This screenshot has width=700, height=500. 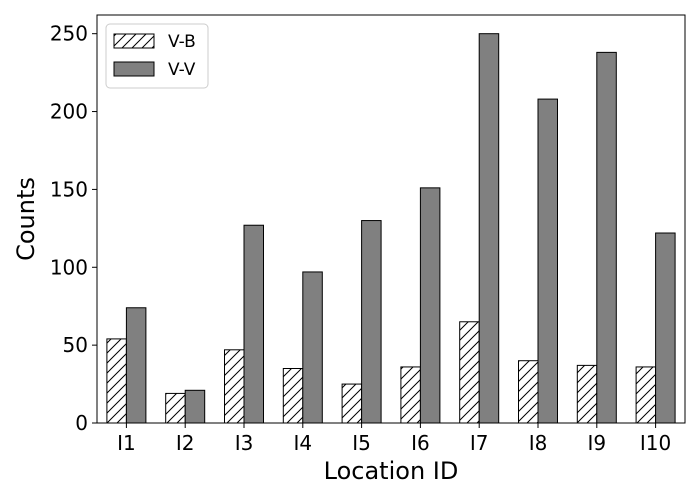 What do you see at coordinates (126, 443) in the screenshot?
I see `x-tick-label: I1` at bounding box center [126, 443].